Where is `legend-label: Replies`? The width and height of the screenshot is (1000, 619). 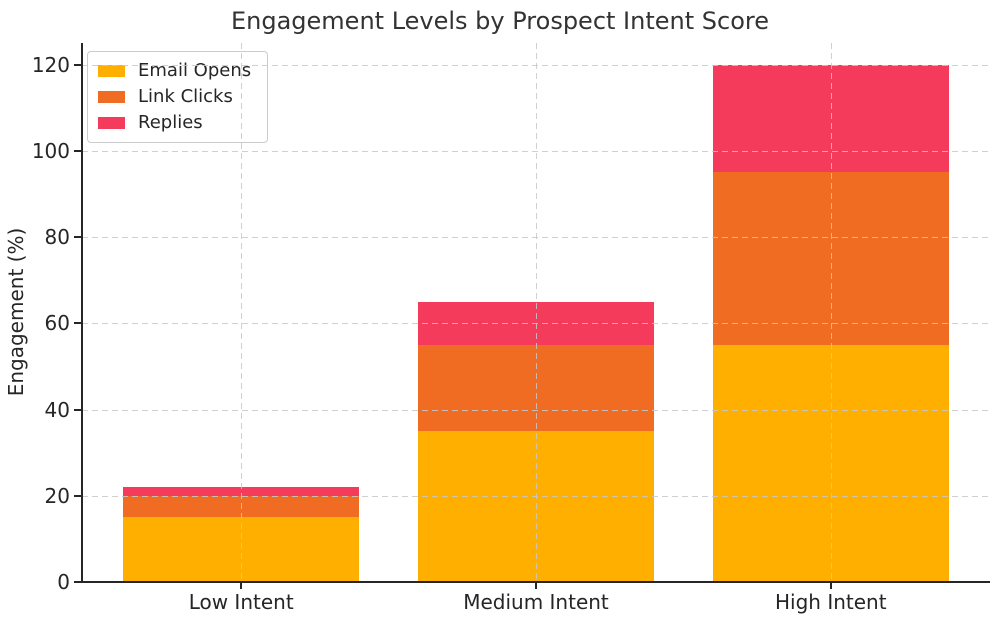
legend-label: Replies is located at coordinates (170, 122).